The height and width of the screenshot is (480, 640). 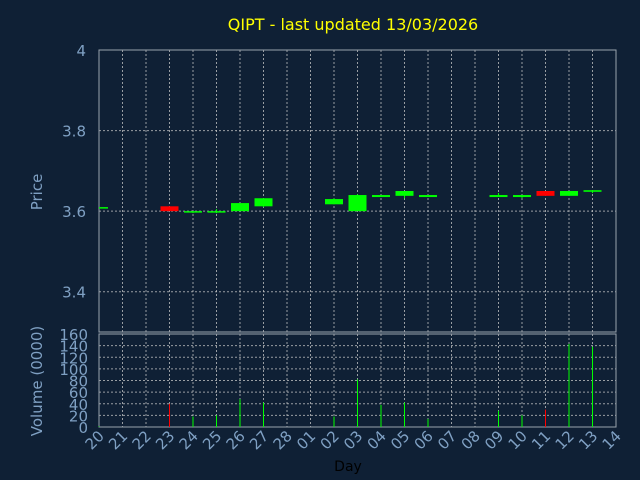 I want to click on x-tick-label: 08, so click(x=471, y=440).